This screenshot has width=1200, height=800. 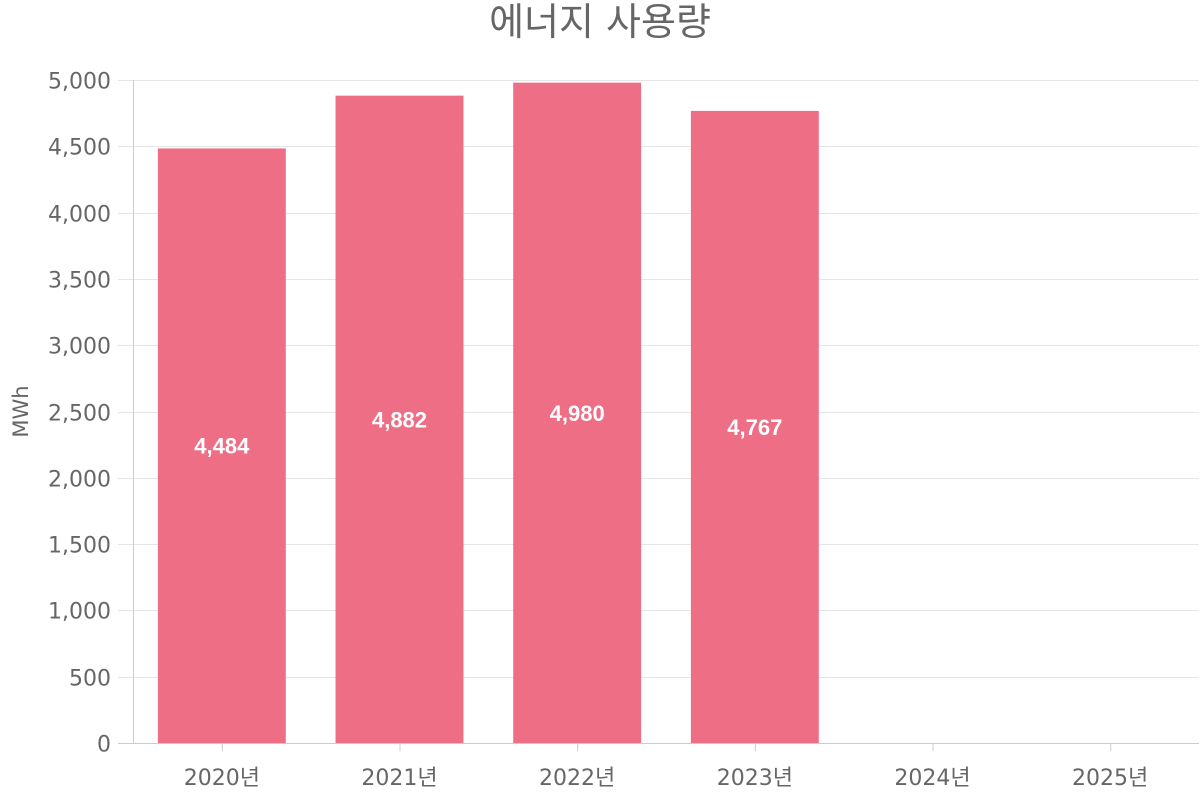 I want to click on y-tick-label: 5,000, so click(x=79, y=82).